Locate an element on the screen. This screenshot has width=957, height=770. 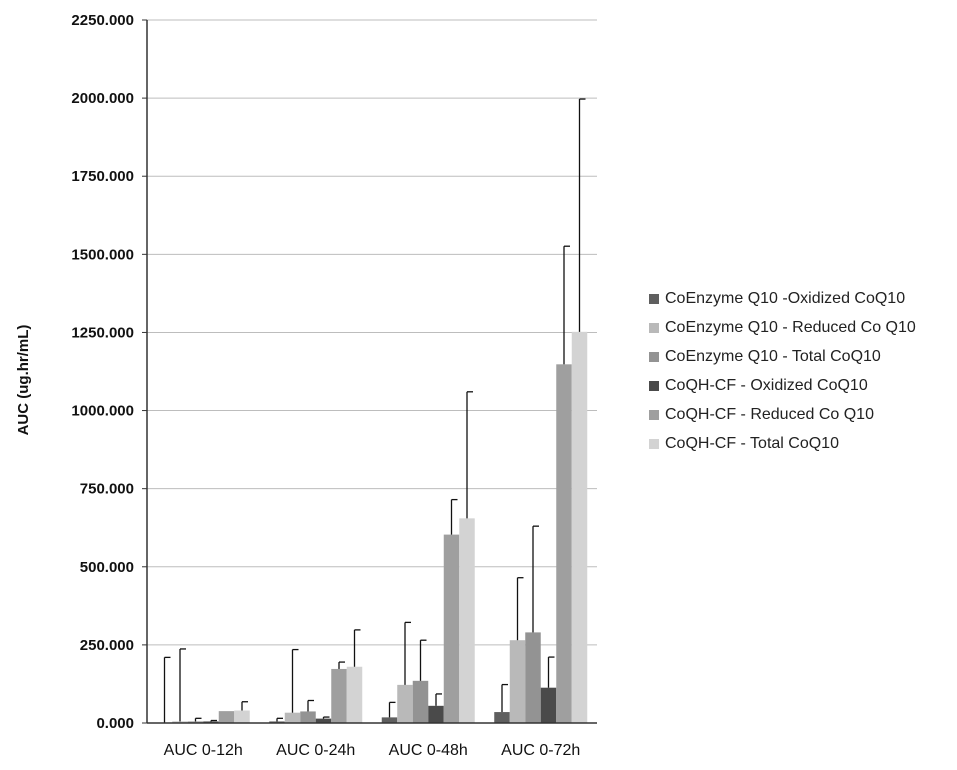
legend-label: CoEnzyme Q10 - Reduced Co Q10 is located at coordinates (790, 327).